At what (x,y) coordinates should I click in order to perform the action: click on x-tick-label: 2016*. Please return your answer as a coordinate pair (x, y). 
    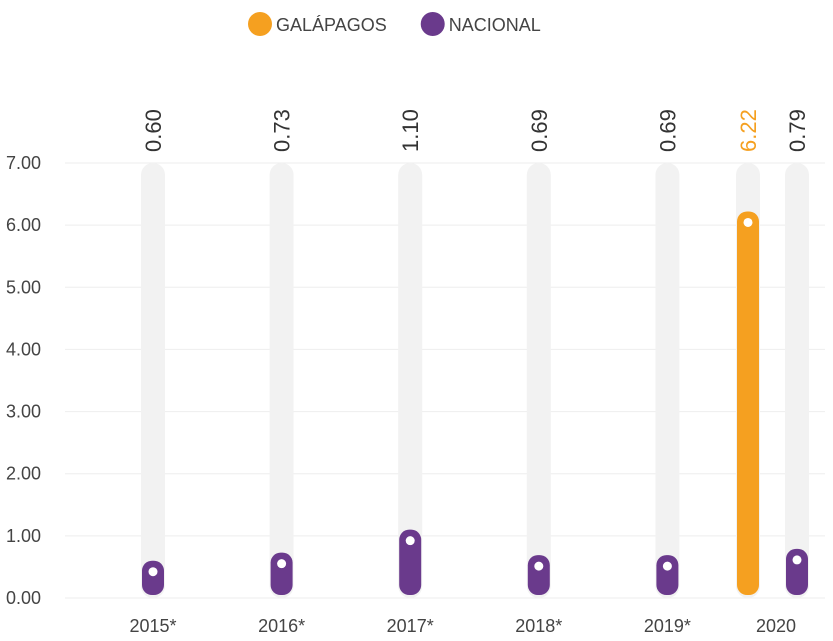
    Looking at the image, I should click on (281, 626).